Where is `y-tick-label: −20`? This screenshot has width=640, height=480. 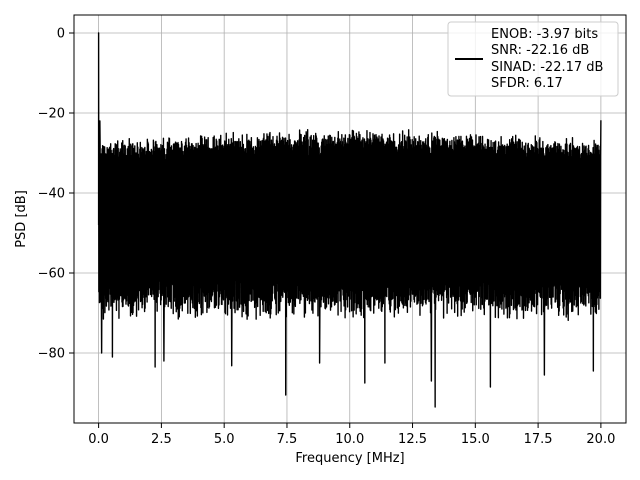
y-tick-label: −20 is located at coordinates (51, 114).